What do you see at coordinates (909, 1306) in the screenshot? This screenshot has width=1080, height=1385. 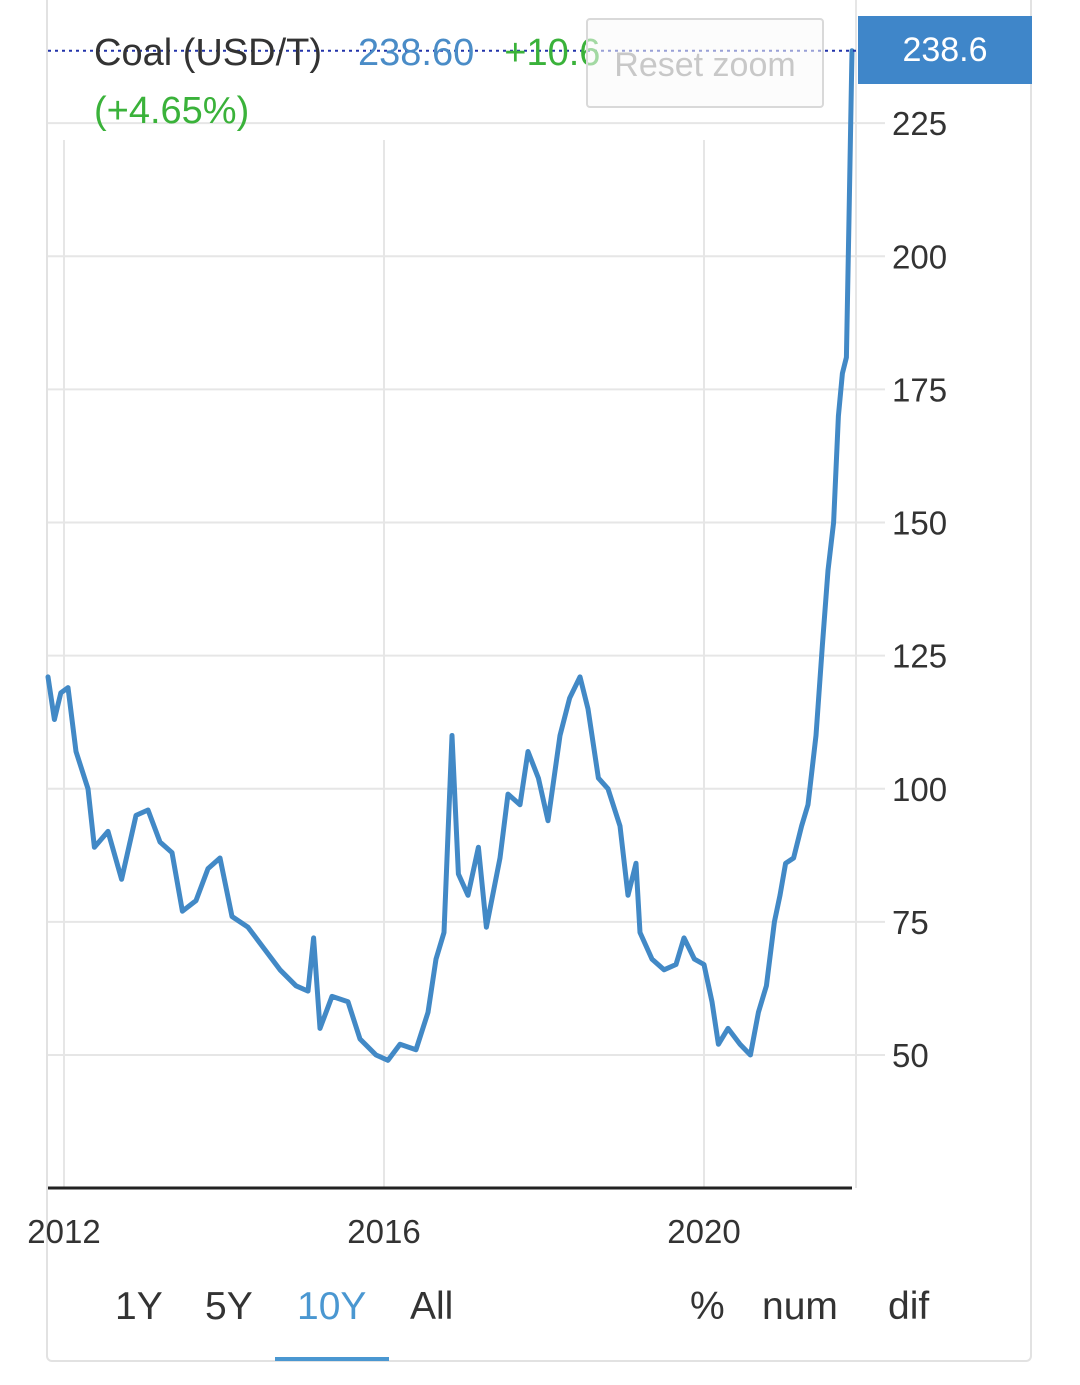 I see `tab-dif: dif` at bounding box center [909, 1306].